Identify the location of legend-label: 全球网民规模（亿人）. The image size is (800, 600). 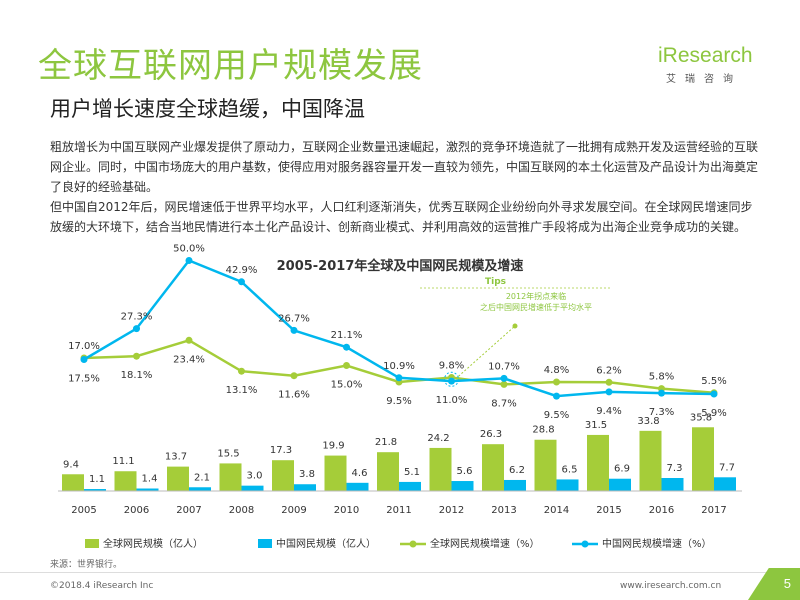
(153, 543).